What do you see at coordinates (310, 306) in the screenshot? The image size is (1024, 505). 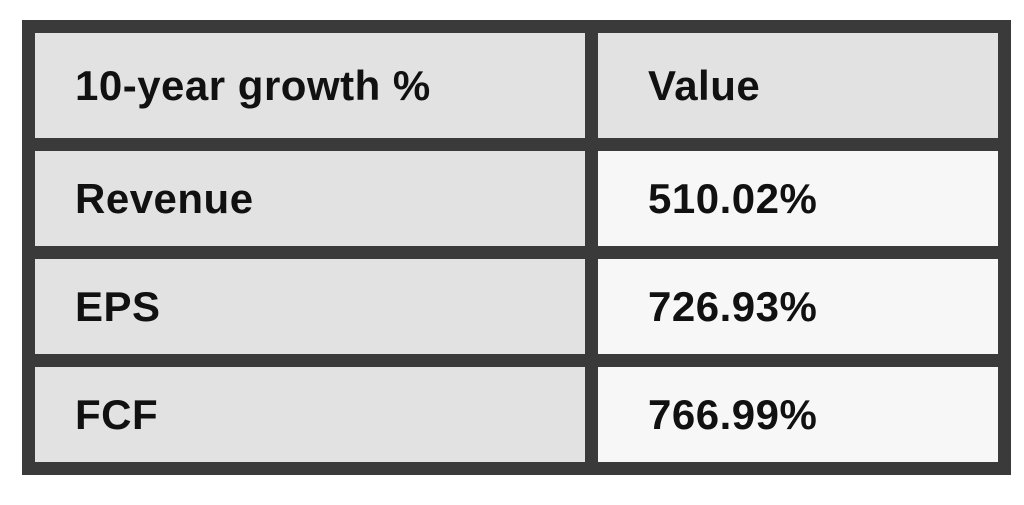 I see `row-label-eps: EPS` at bounding box center [310, 306].